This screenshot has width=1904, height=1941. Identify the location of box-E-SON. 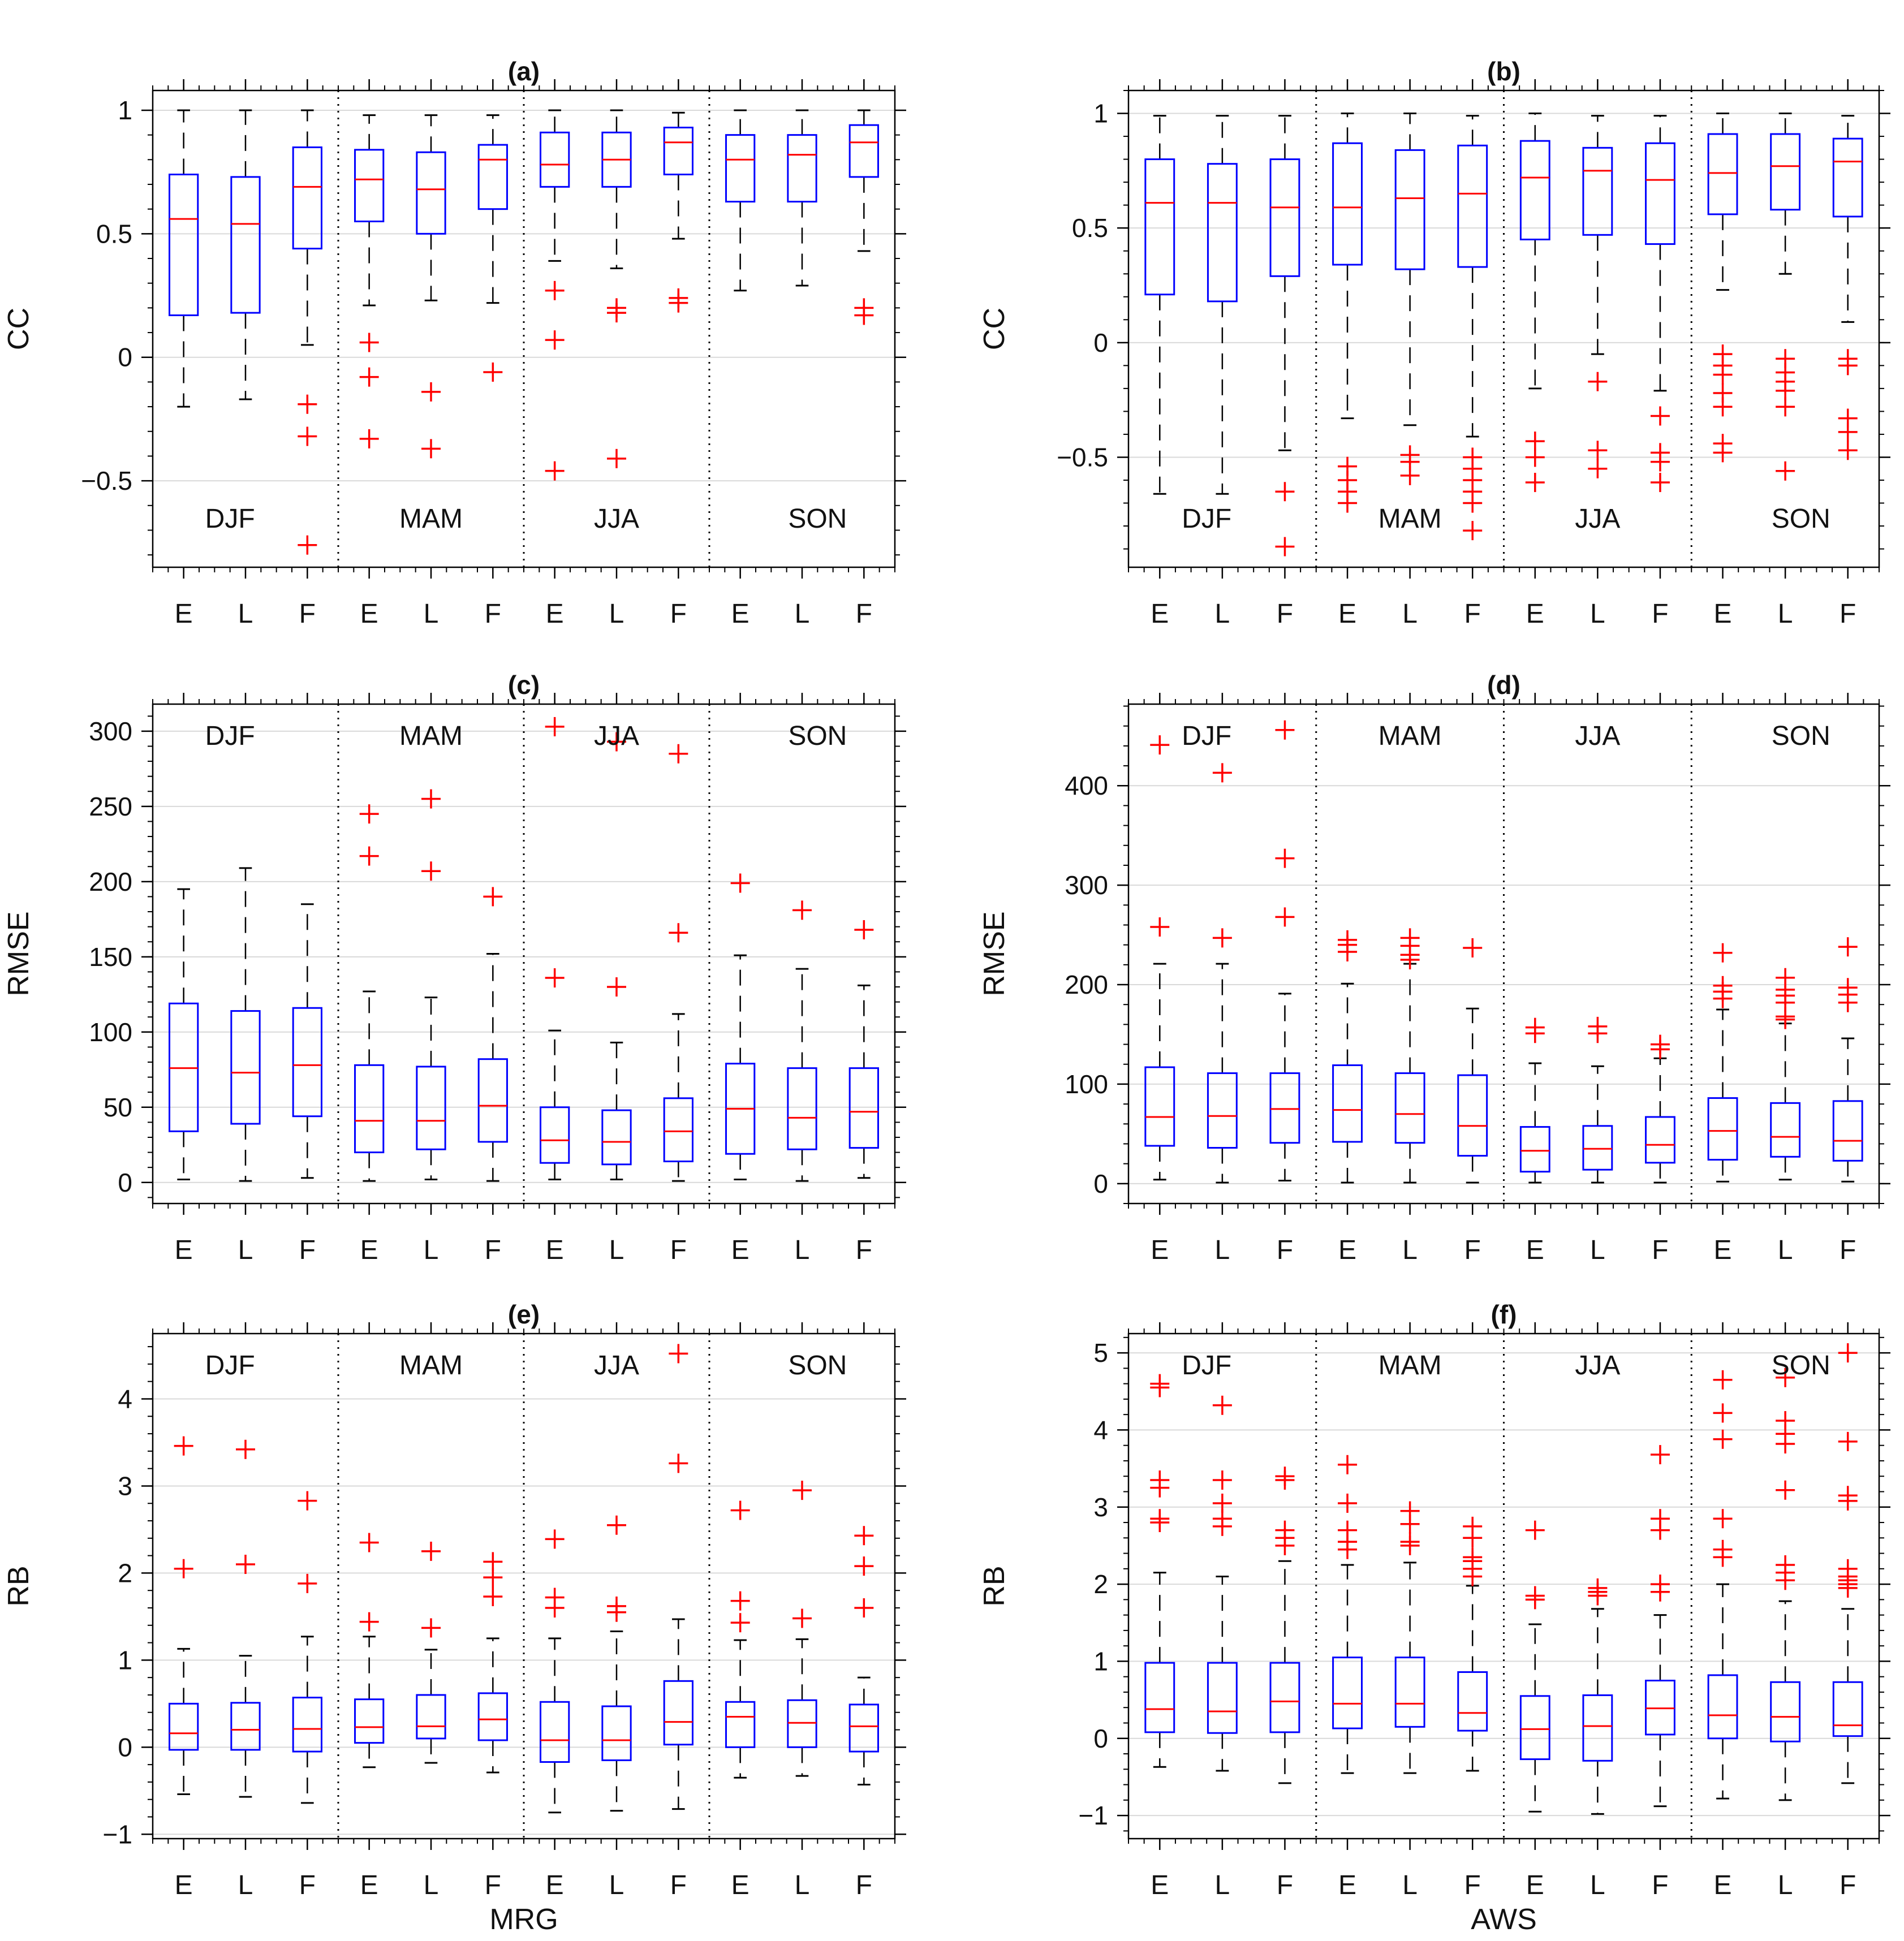
(1722, 1585).